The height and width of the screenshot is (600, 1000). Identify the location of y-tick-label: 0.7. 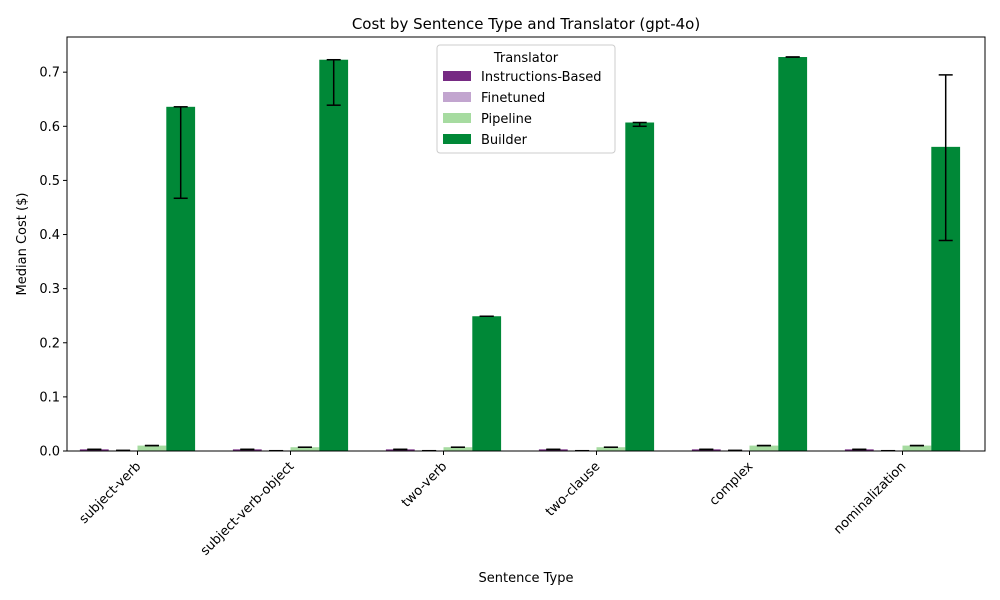
(49, 73).